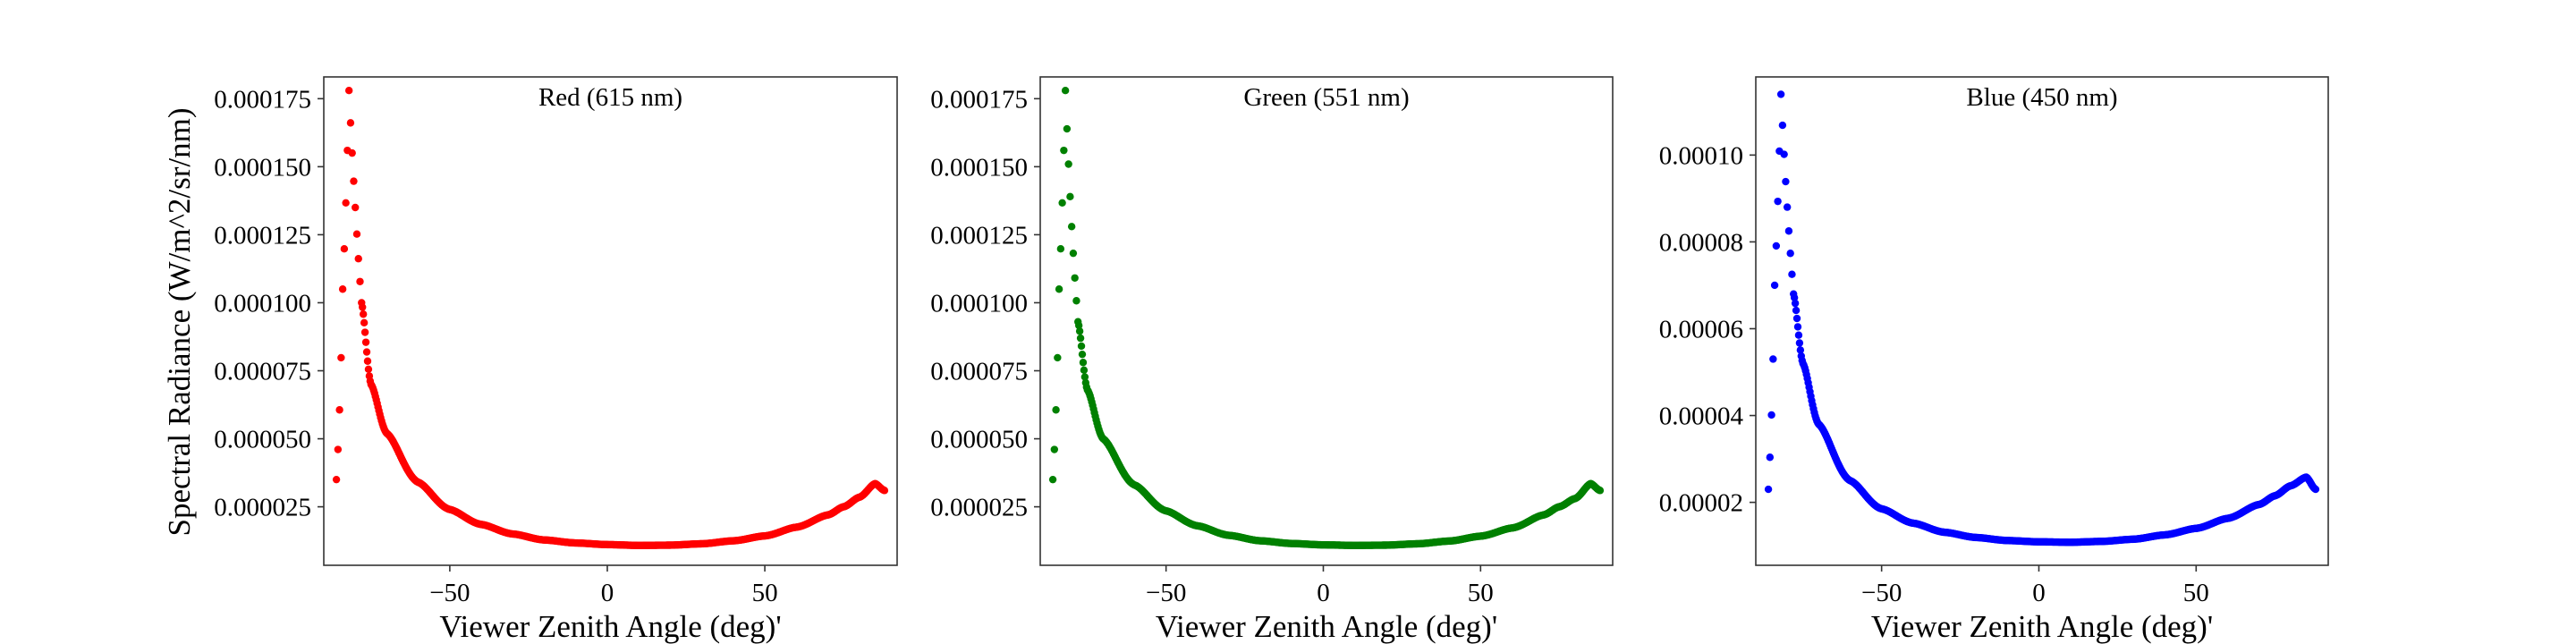  What do you see at coordinates (1326, 97) in the screenshot?
I see `panel-title-green: Green (551 nm)` at bounding box center [1326, 97].